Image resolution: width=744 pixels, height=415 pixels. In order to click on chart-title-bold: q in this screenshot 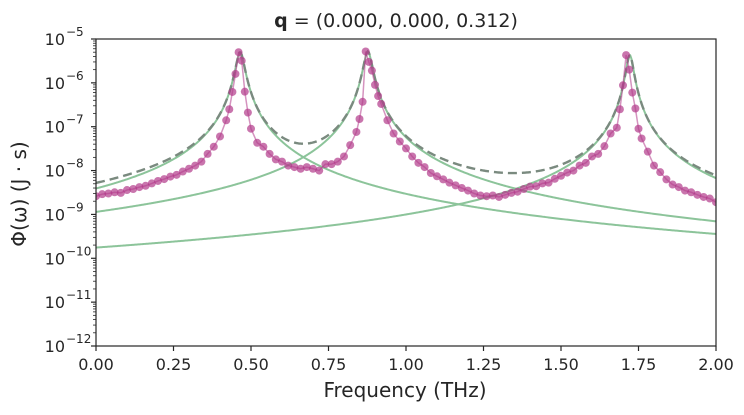, I will do `click(281, 21)`.